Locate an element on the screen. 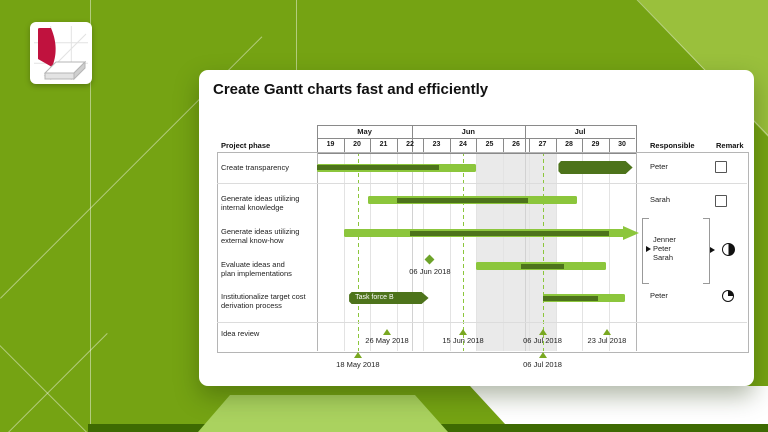 The height and width of the screenshot is (432, 768). review-marker-label: 06 Jul 2018 is located at coordinates (542, 340).